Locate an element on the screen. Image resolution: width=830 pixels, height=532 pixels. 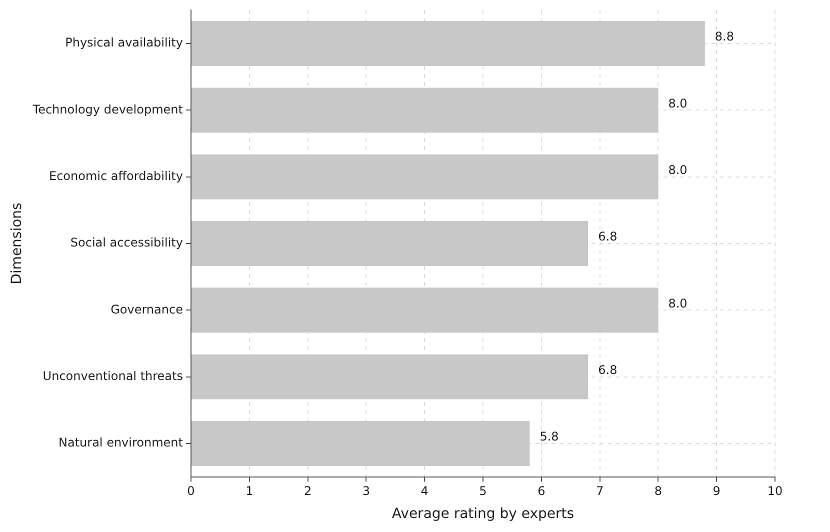
x-tick-label: 4 is located at coordinates (424, 491).